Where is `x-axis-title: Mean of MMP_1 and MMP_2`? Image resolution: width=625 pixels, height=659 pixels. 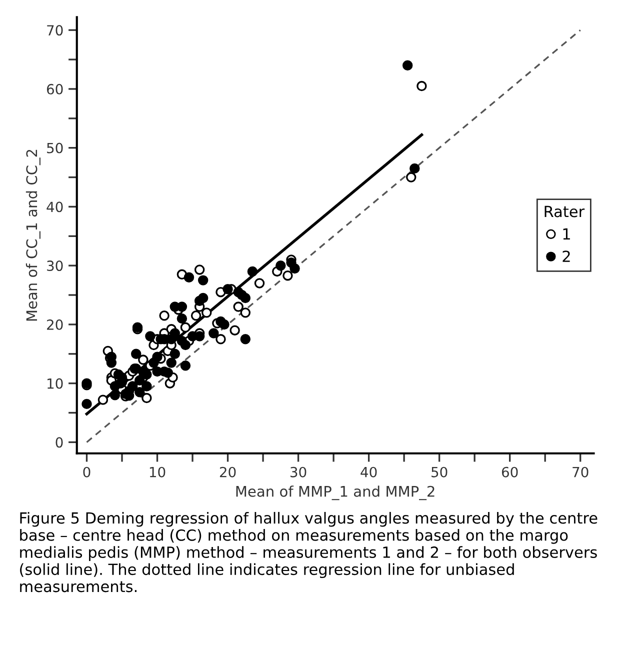 x-axis-title: Mean of MMP_1 and MMP_2 is located at coordinates (335, 493).